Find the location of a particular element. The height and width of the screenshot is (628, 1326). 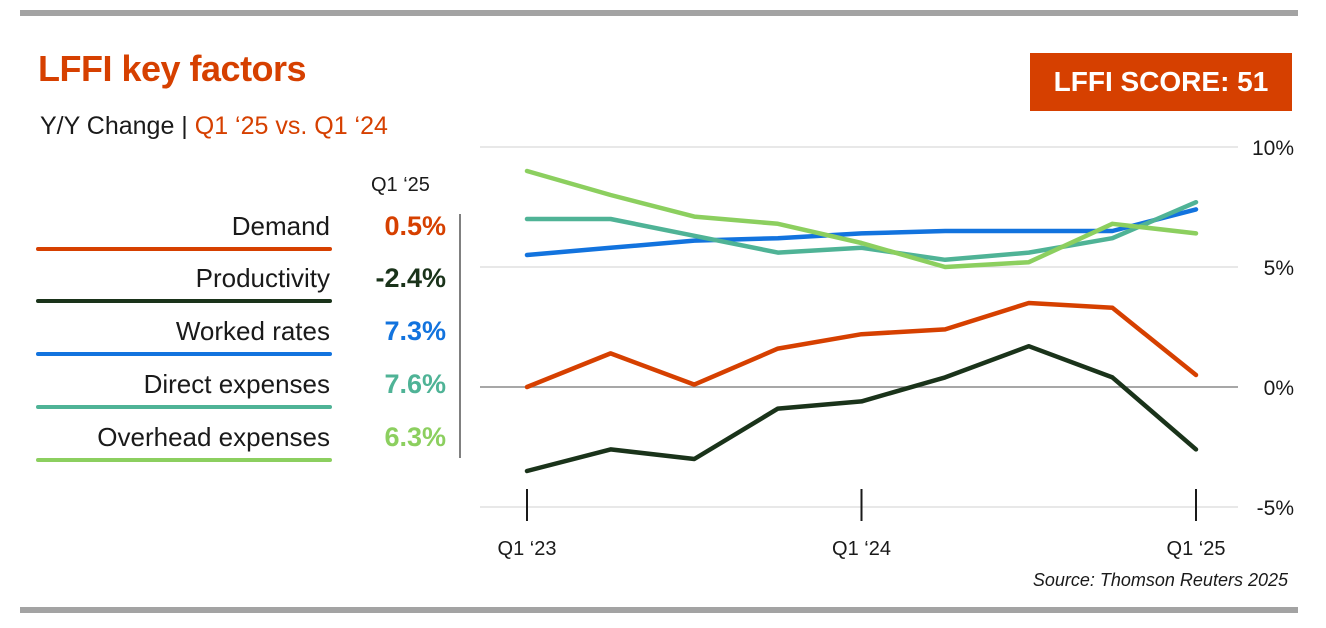

bottom-rule is located at coordinates (659, 610).